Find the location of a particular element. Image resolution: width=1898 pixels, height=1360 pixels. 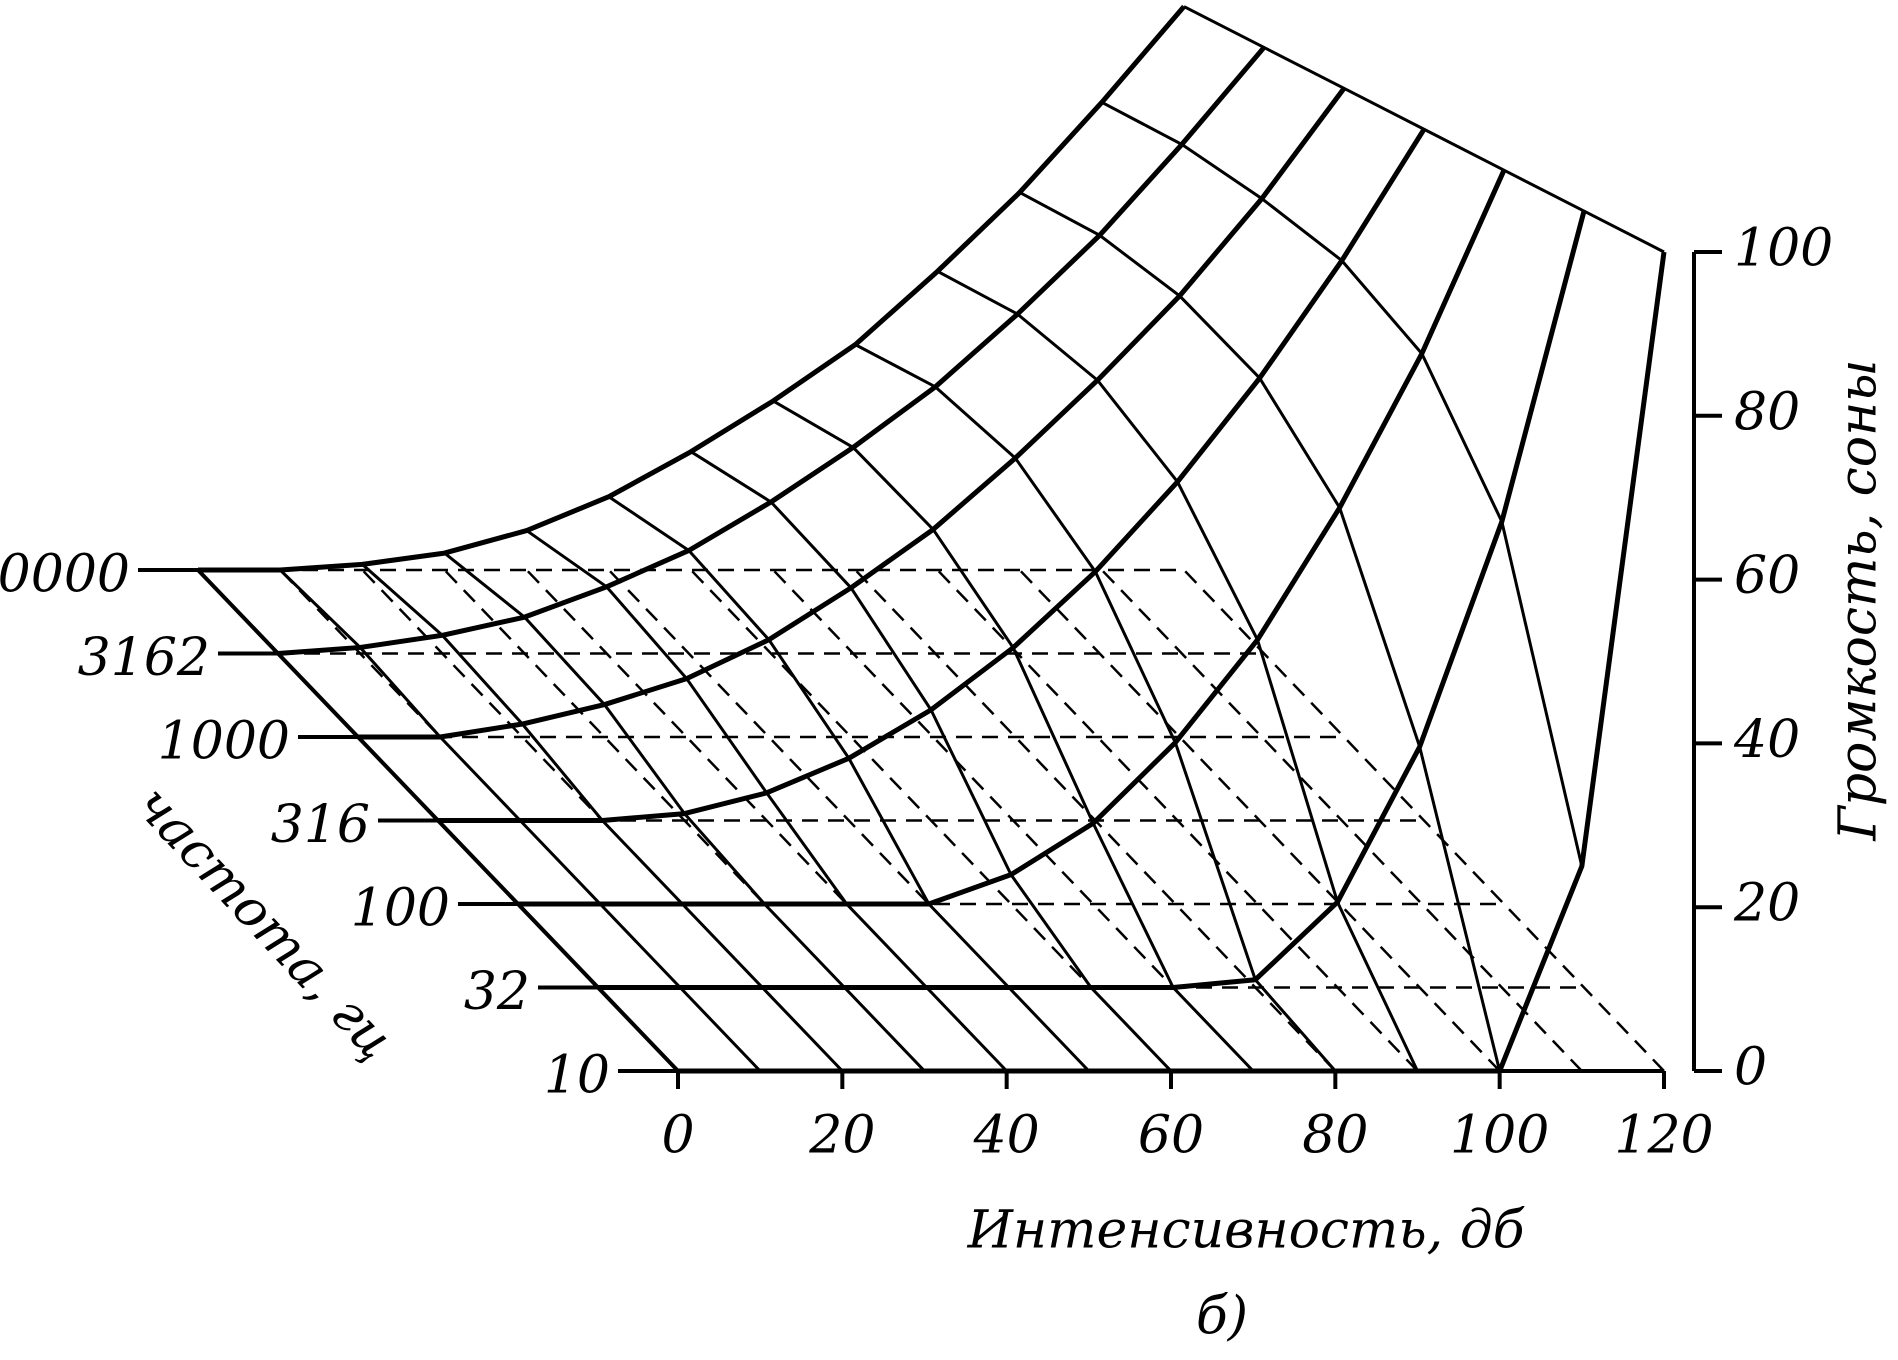

z-tick-label: 40 is located at coordinates (1766, 740).